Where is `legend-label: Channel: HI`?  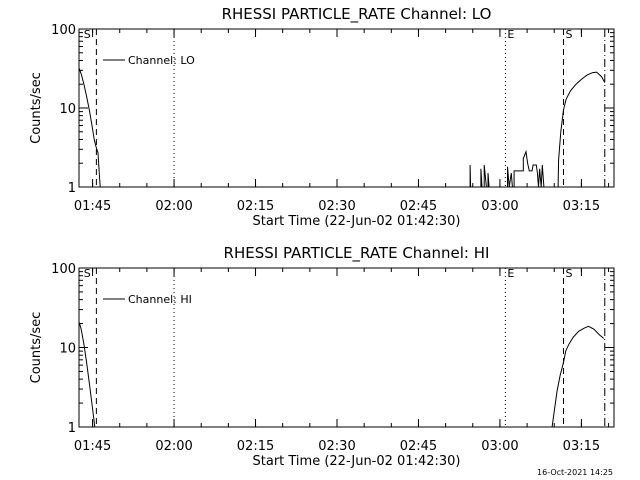
legend-label: Channel: HI is located at coordinates (160, 299).